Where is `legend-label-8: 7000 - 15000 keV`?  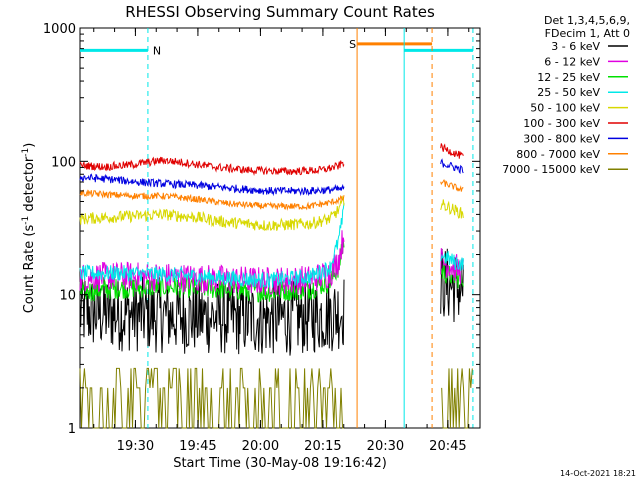
legend-label-8: 7000 - 15000 keV is located at coordinates (551, 169).